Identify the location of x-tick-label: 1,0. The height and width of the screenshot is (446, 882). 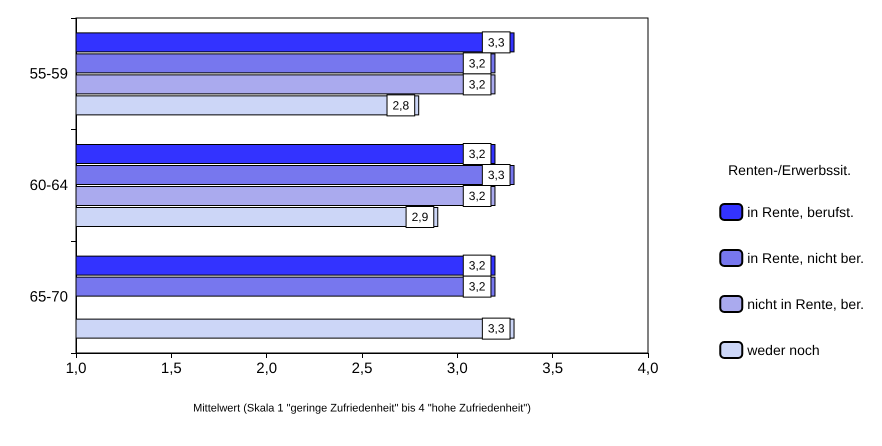
(76, 368).